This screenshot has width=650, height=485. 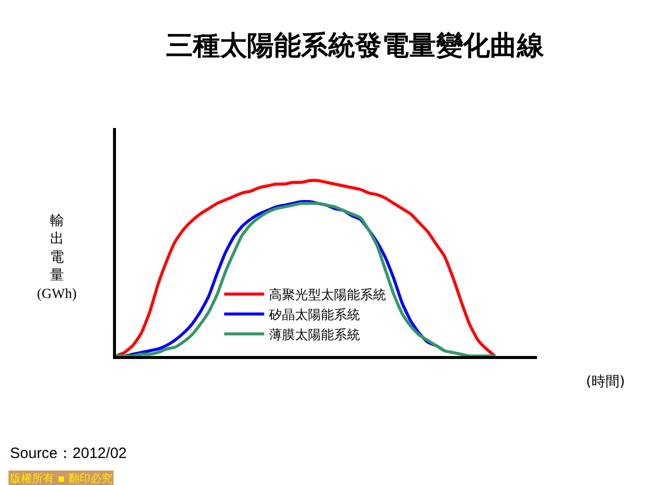 I want to click on x-axis-title: (時間), so click(x=605, y=382).